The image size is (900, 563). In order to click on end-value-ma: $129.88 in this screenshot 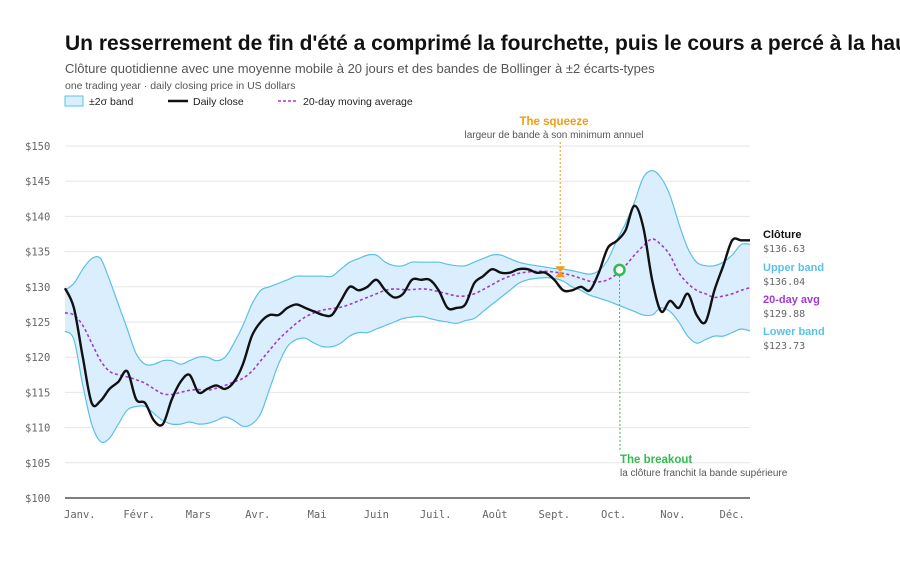, I will do `click(784, 314)`.